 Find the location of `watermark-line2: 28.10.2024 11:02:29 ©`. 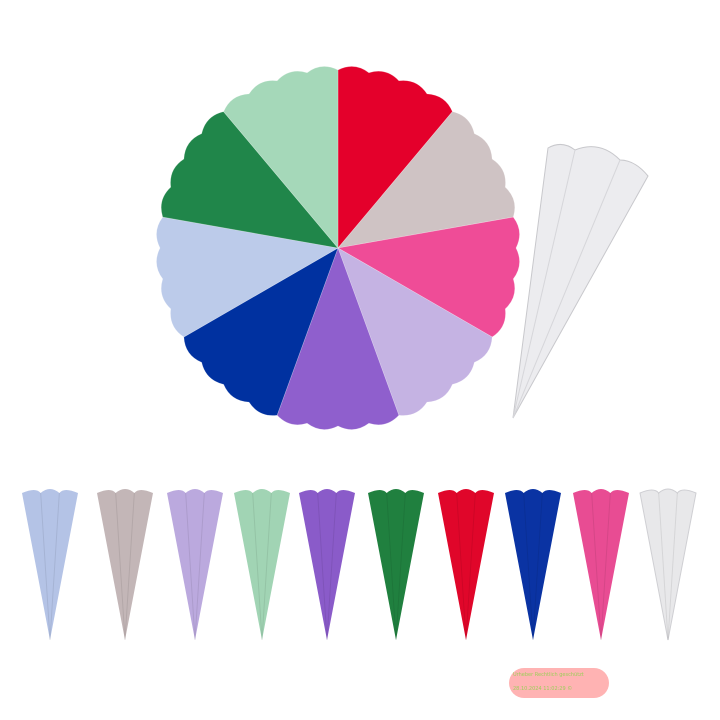

watermark-line2: 28.10.2024 11:02:29 © is located at coordinates (543, 689).